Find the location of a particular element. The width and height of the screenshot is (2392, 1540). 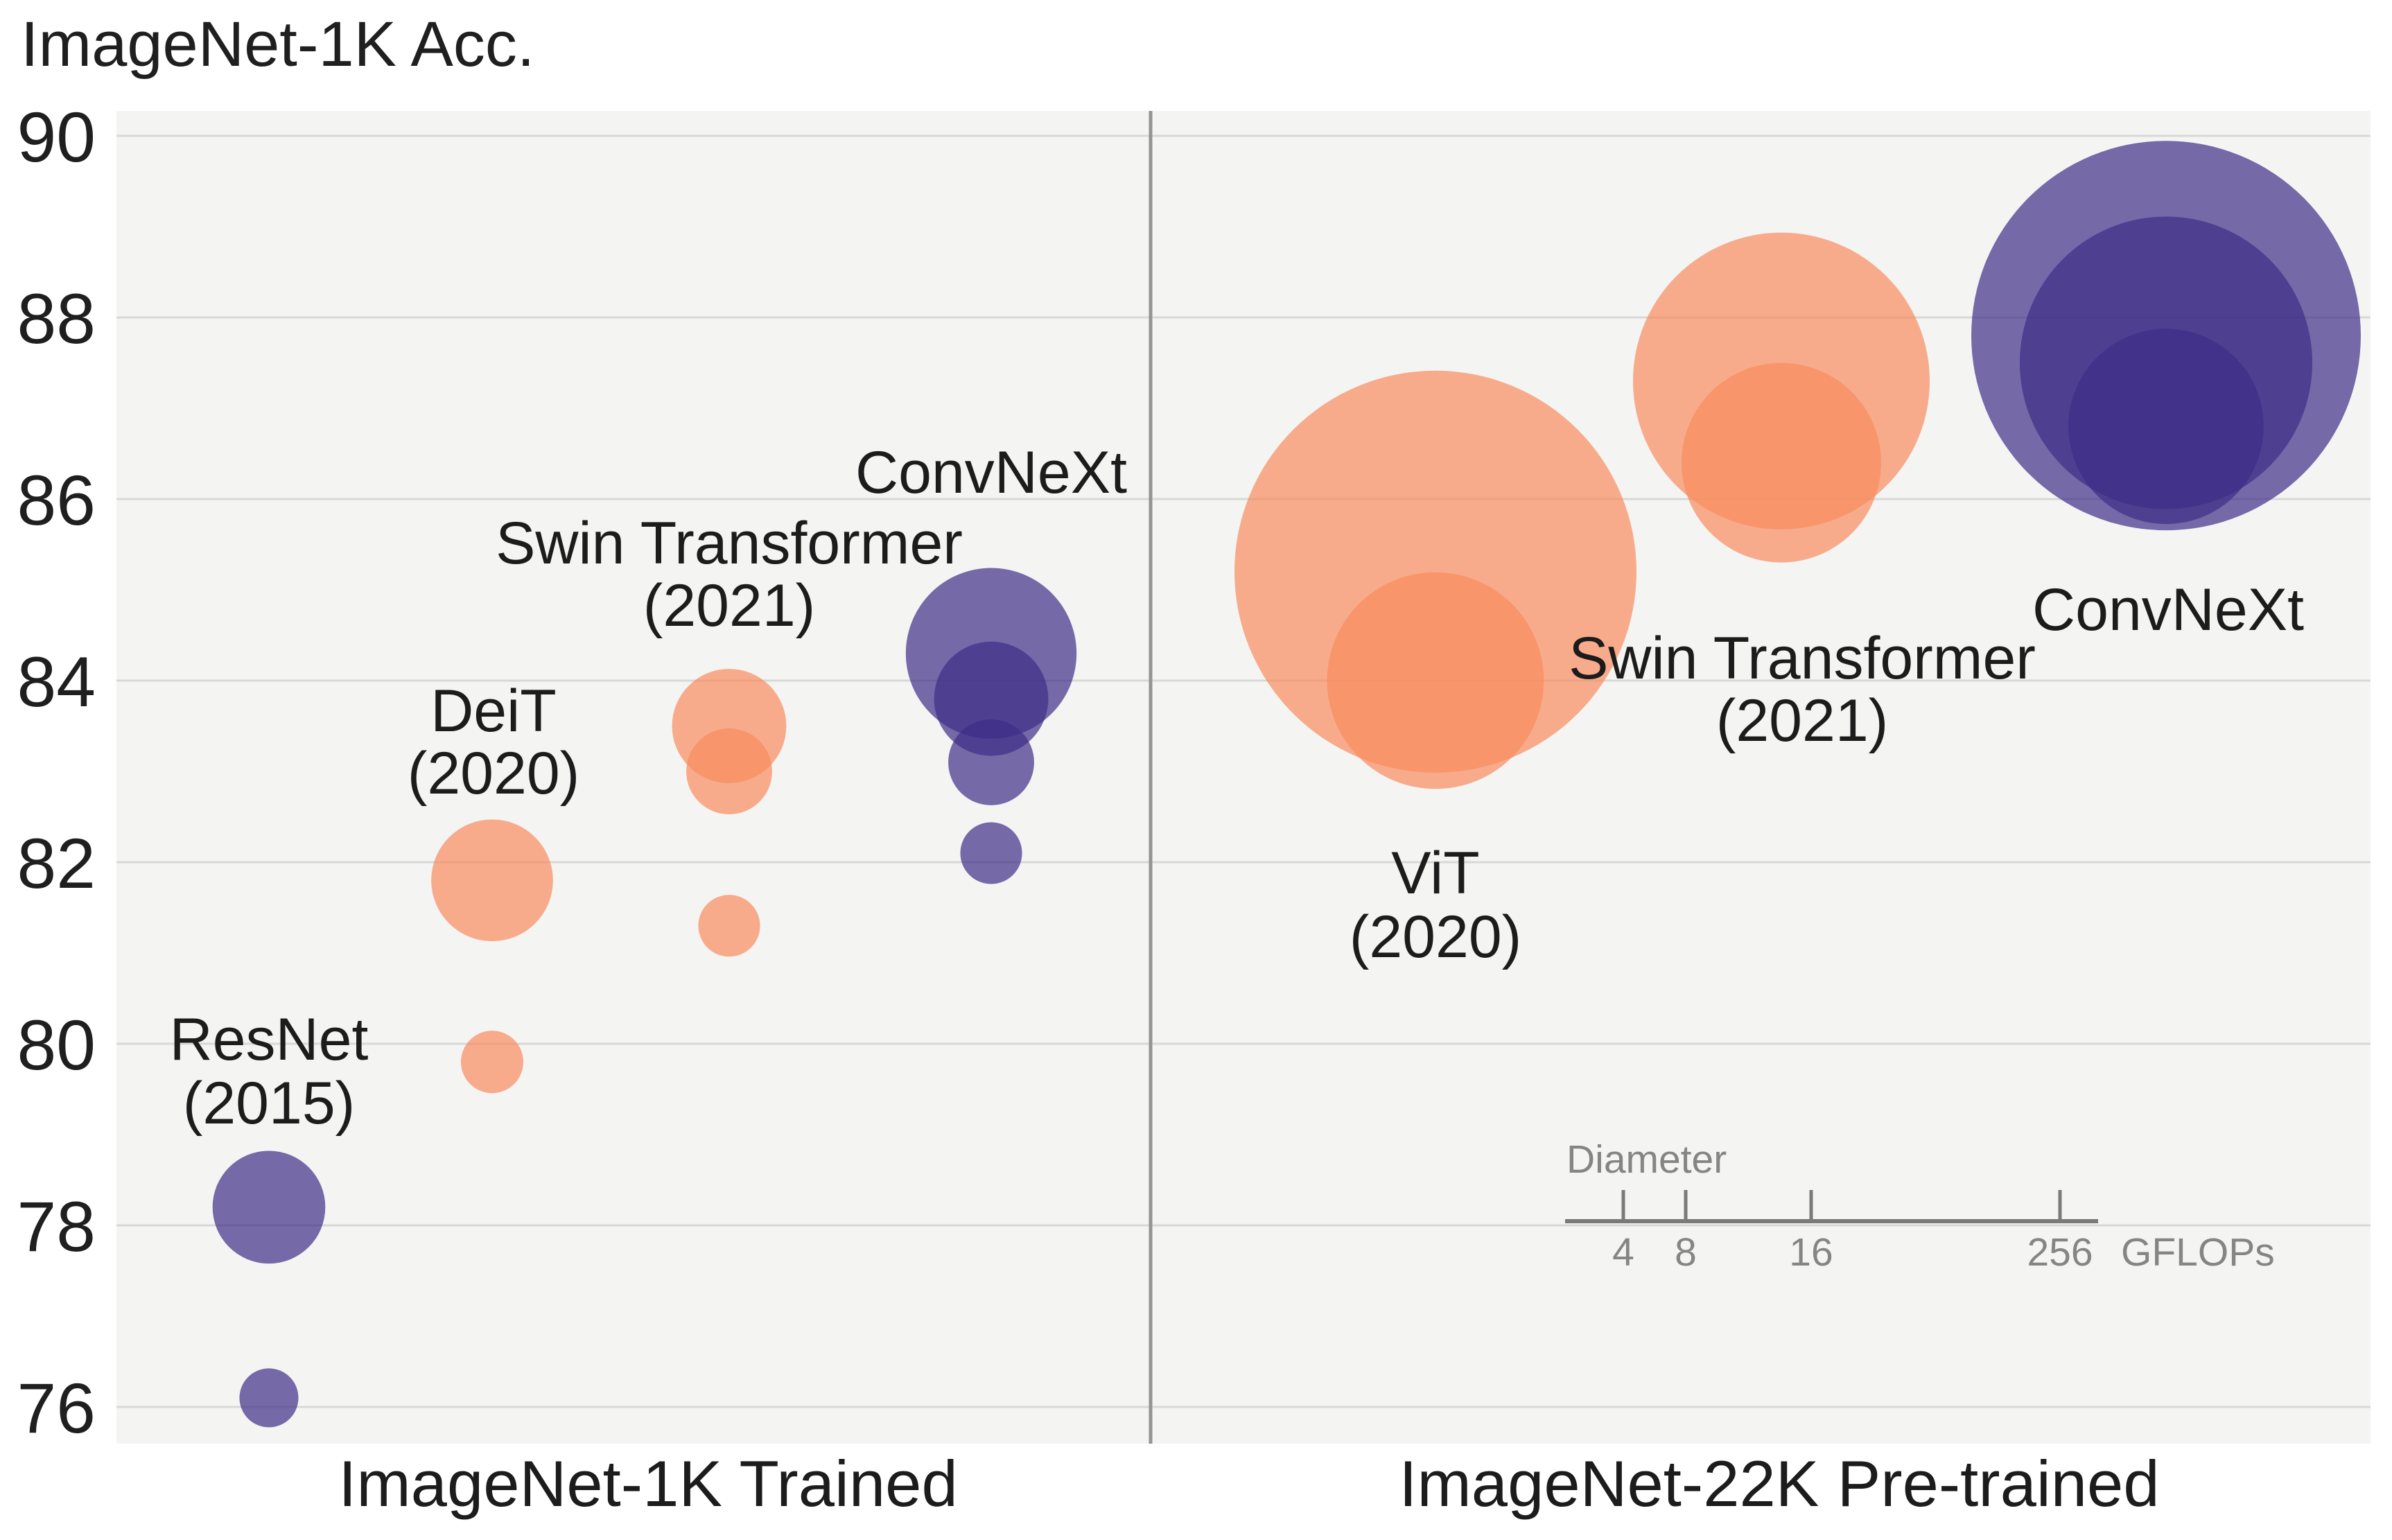

bubble-convnext-86.8 is located at coordinates (2166, 427).